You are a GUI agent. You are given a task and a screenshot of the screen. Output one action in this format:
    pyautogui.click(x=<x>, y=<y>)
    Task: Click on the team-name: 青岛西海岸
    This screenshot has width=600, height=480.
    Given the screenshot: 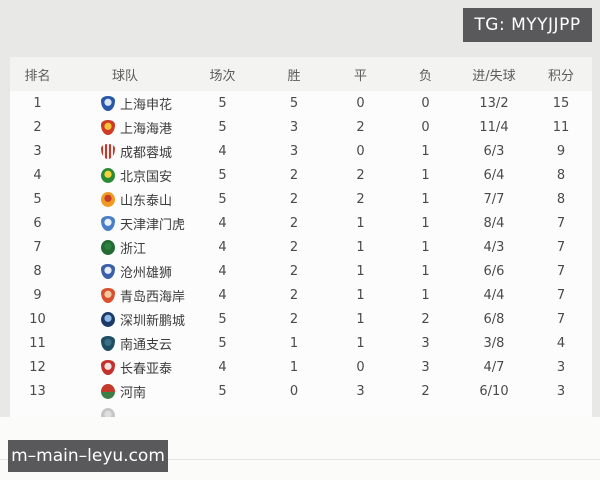 What is the action you would take?
    pyautogui.click(x=152, y=297)
    